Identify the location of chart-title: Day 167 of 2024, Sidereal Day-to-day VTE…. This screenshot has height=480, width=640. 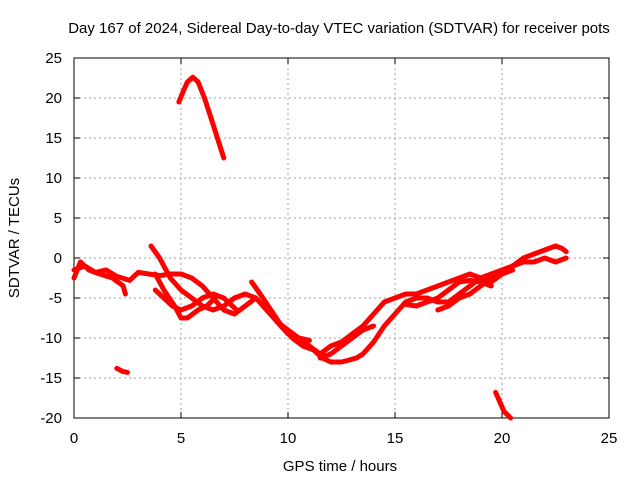
(339, 28).